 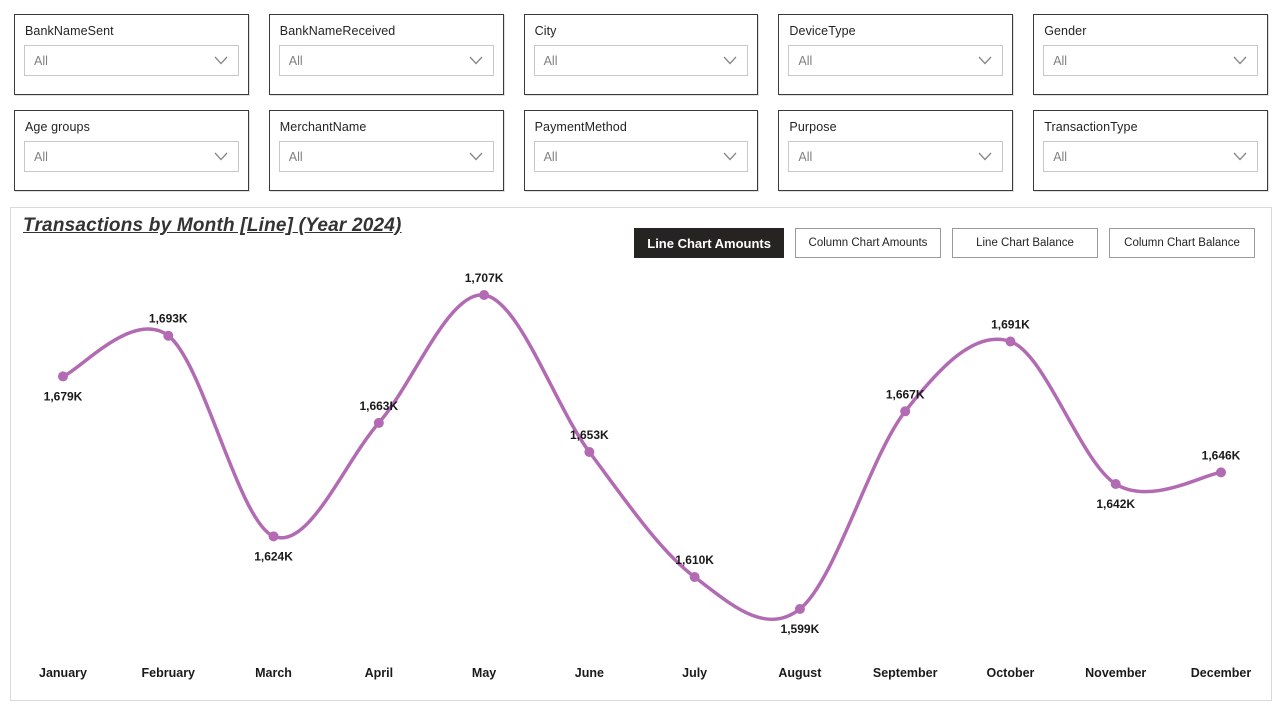 What do you see at coordinates (1091, 127) in the screenshot?
I see `slicer-title: TransactionType` at bounding box center [1091, 127].